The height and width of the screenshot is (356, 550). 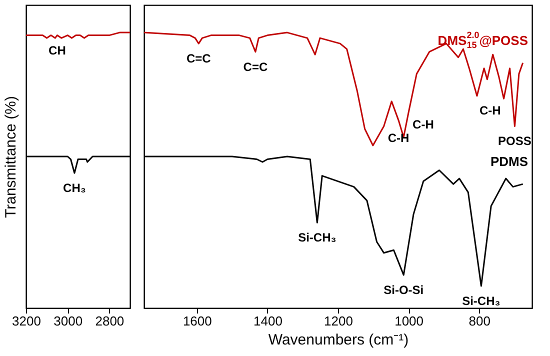 What do you see at coordinates (11, 157) in the screenshot?
I see `y-axis-title: Transmittance (%)` at bounding box center [11, 157].